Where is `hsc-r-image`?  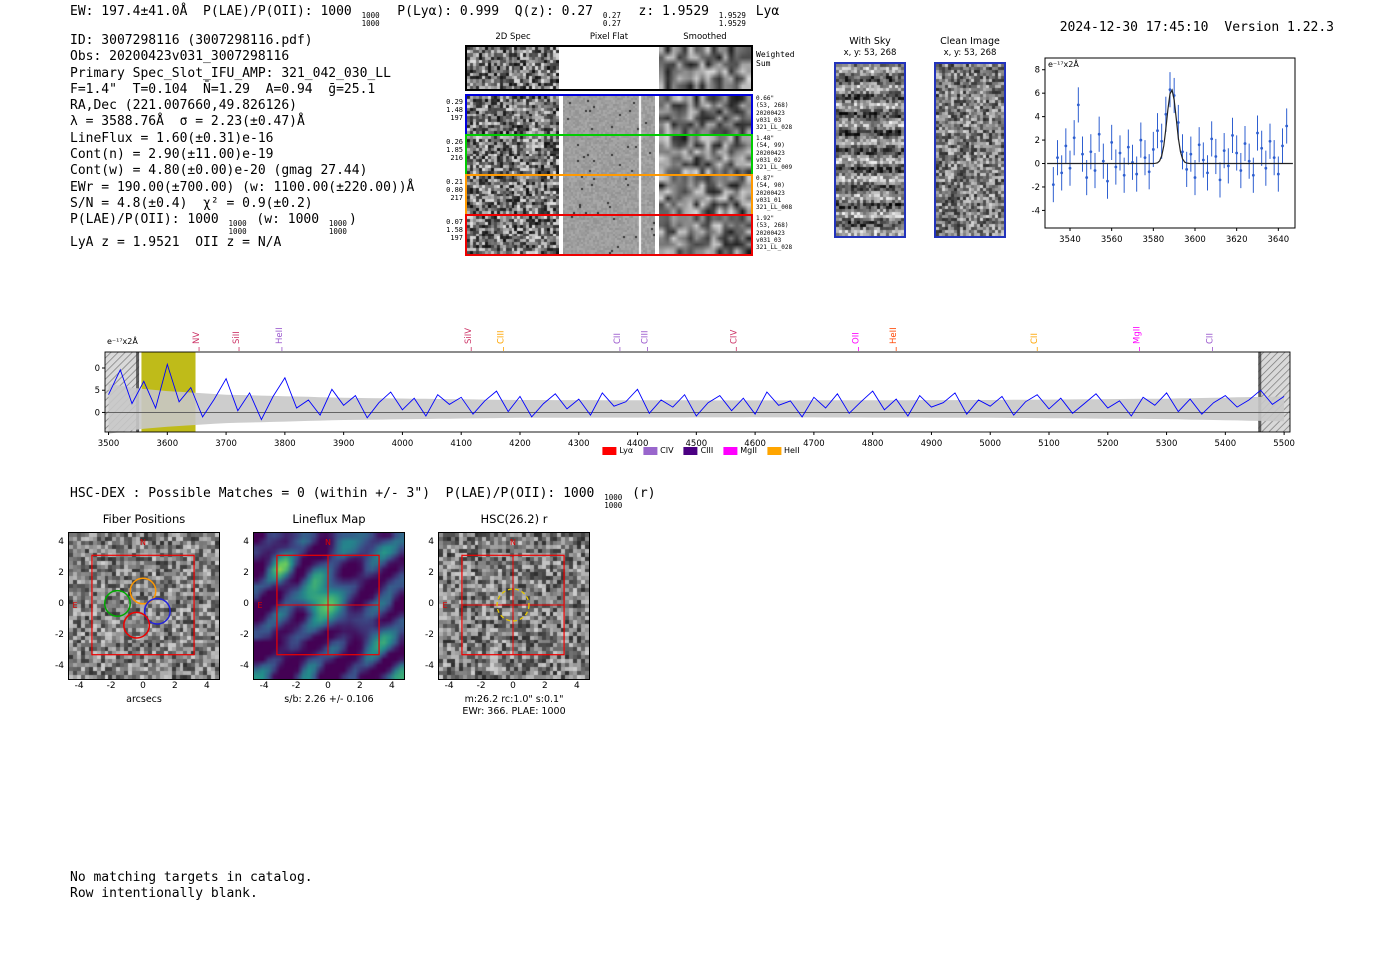 hsc-r-image is located at coordinates (514, 606).